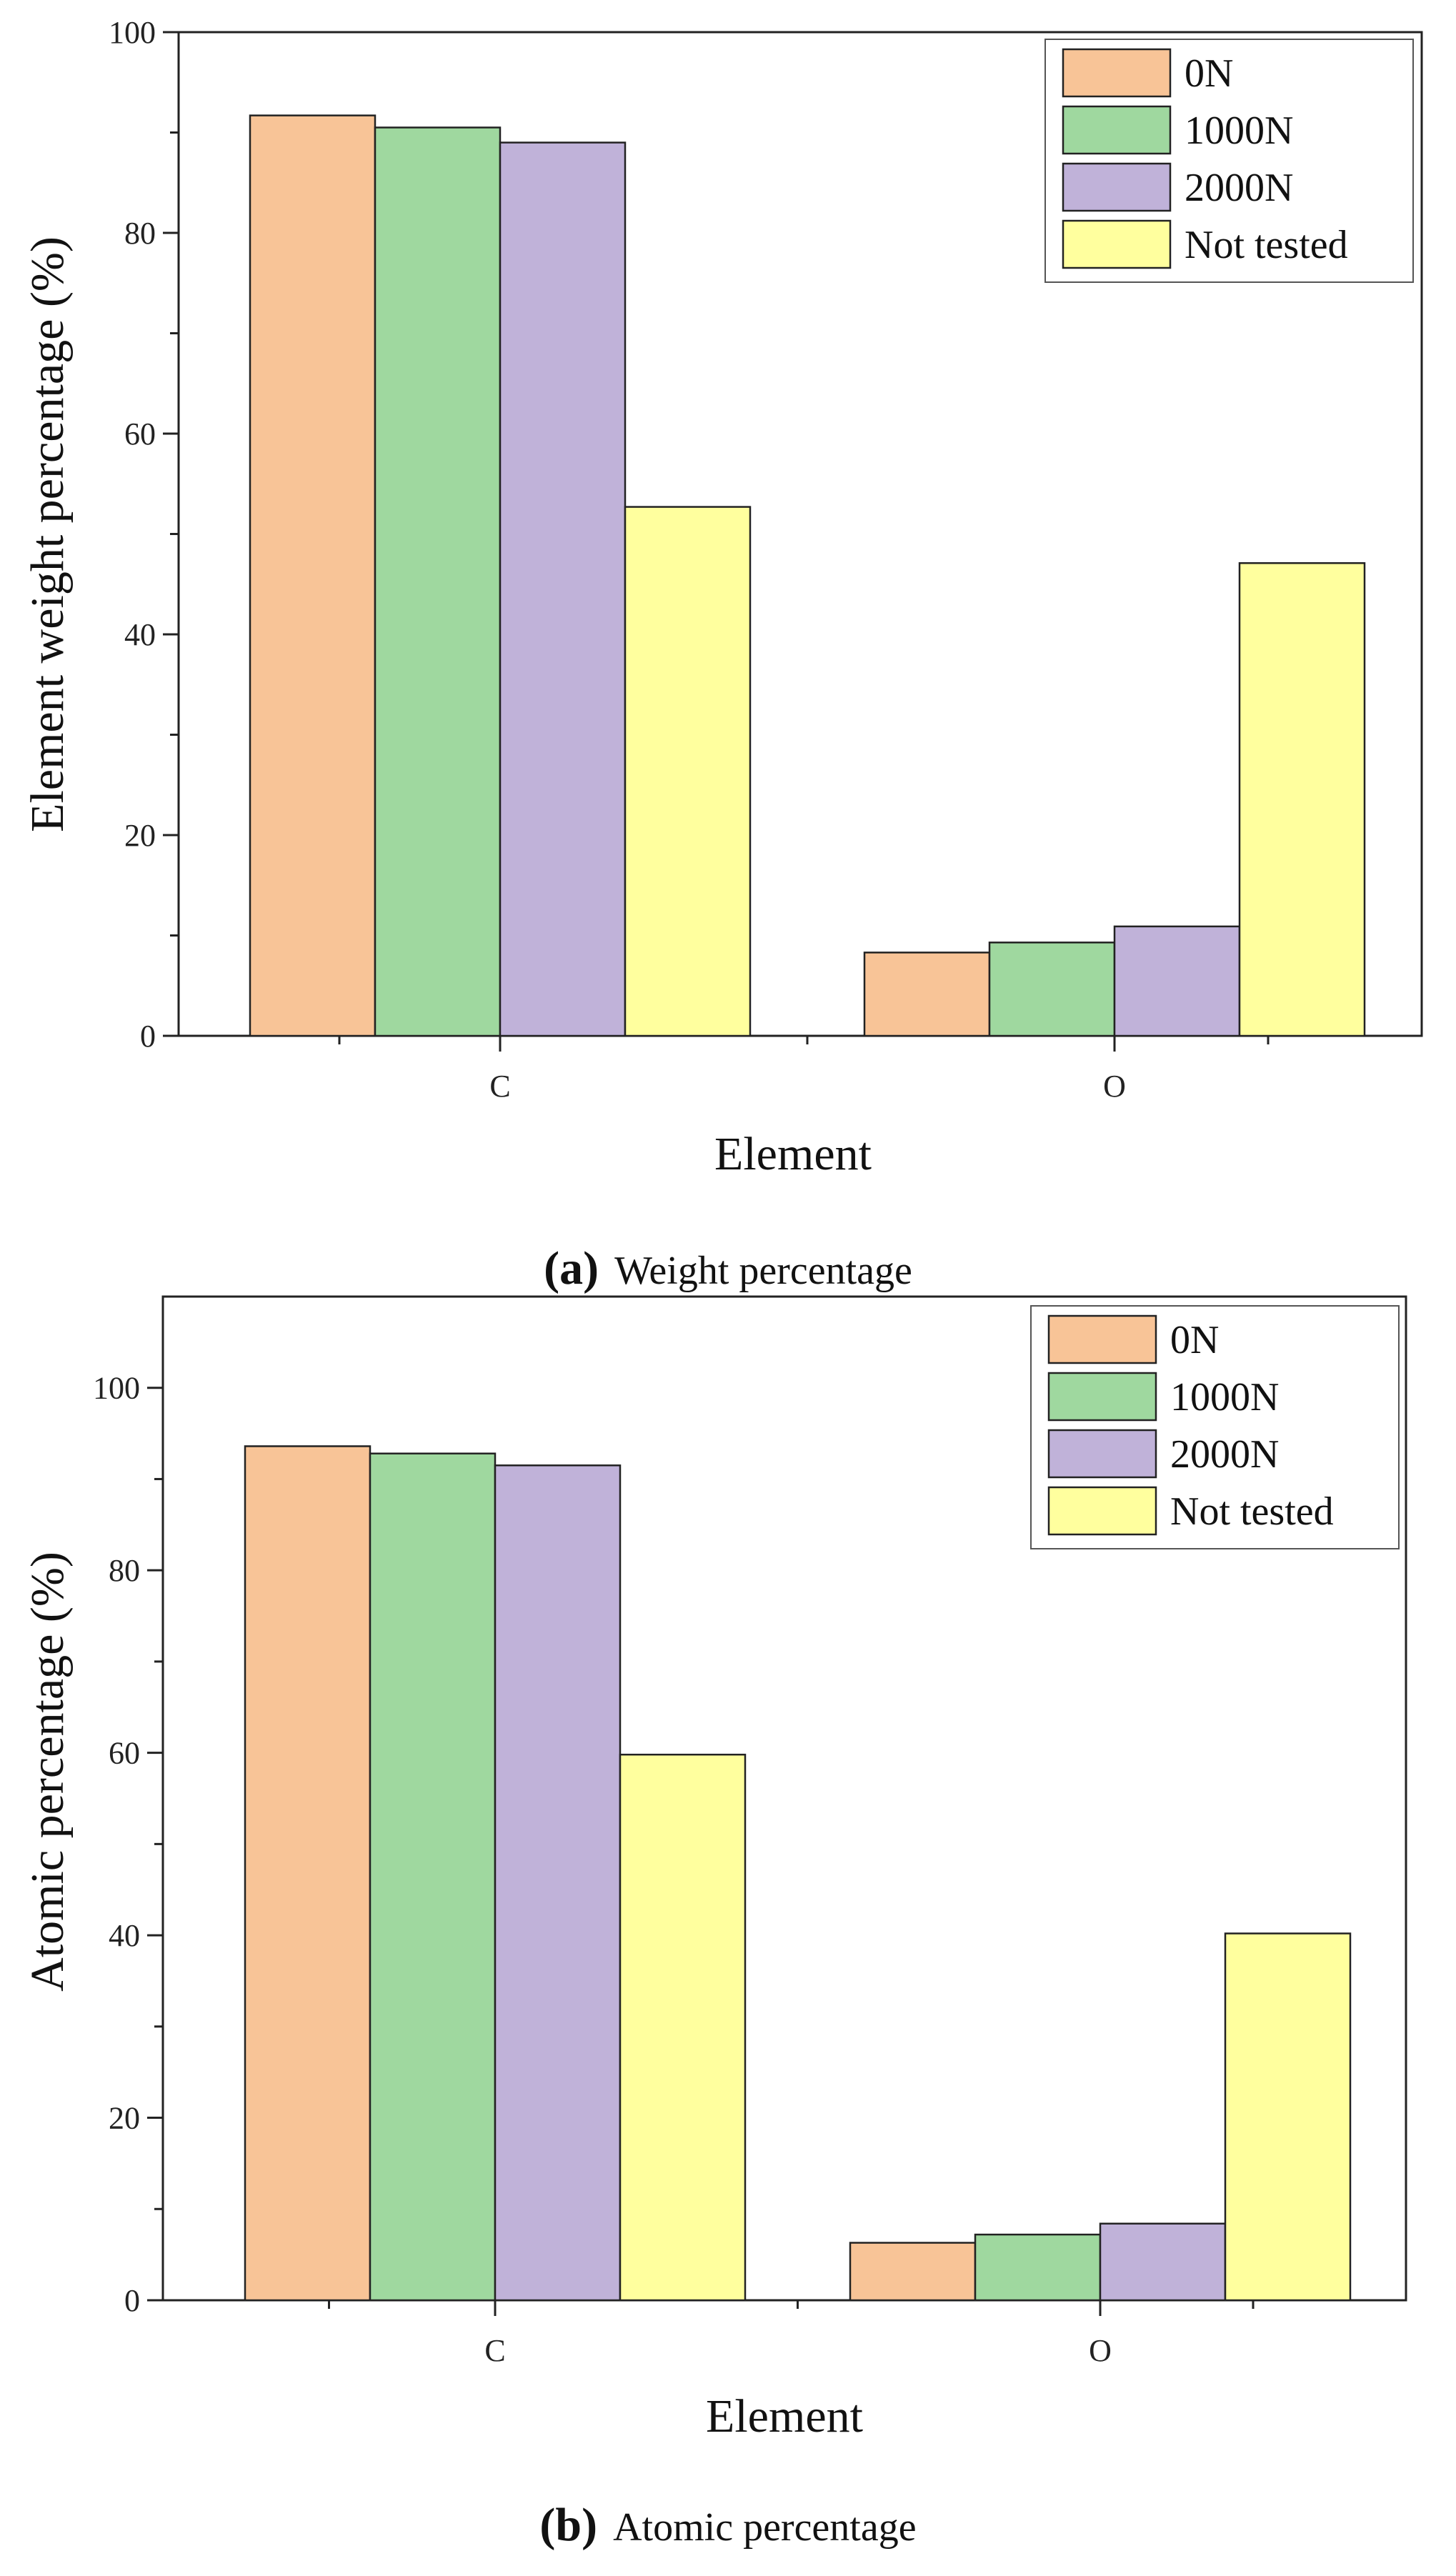 The image size is (1456, 2576). I want to click on chart-a-y-tick-label: 80, so click(140, 233).